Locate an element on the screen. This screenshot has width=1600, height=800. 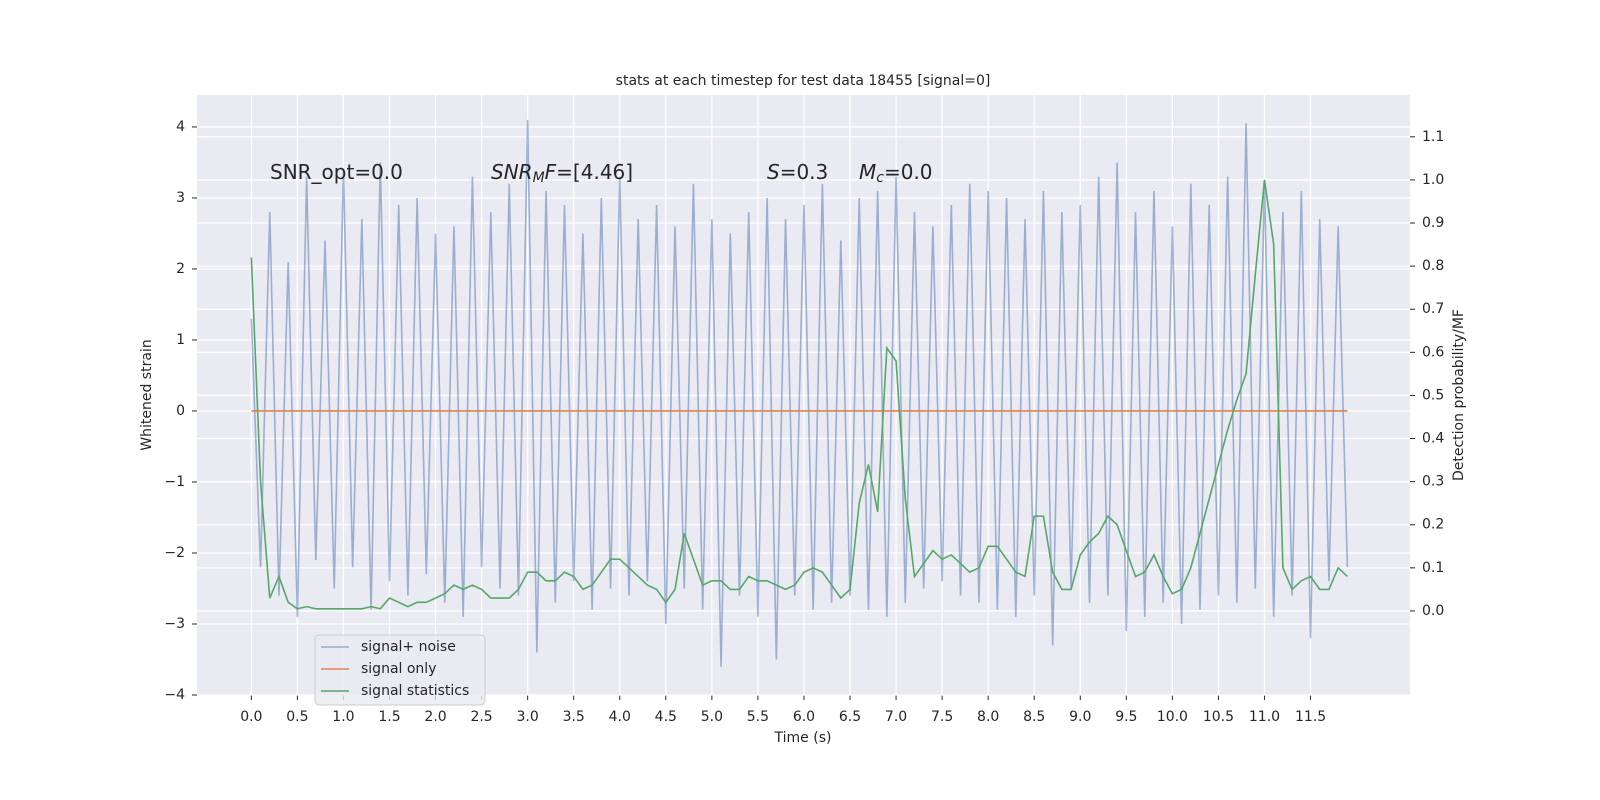
y-tick-label: 2 is located at coordinates (180, 269).